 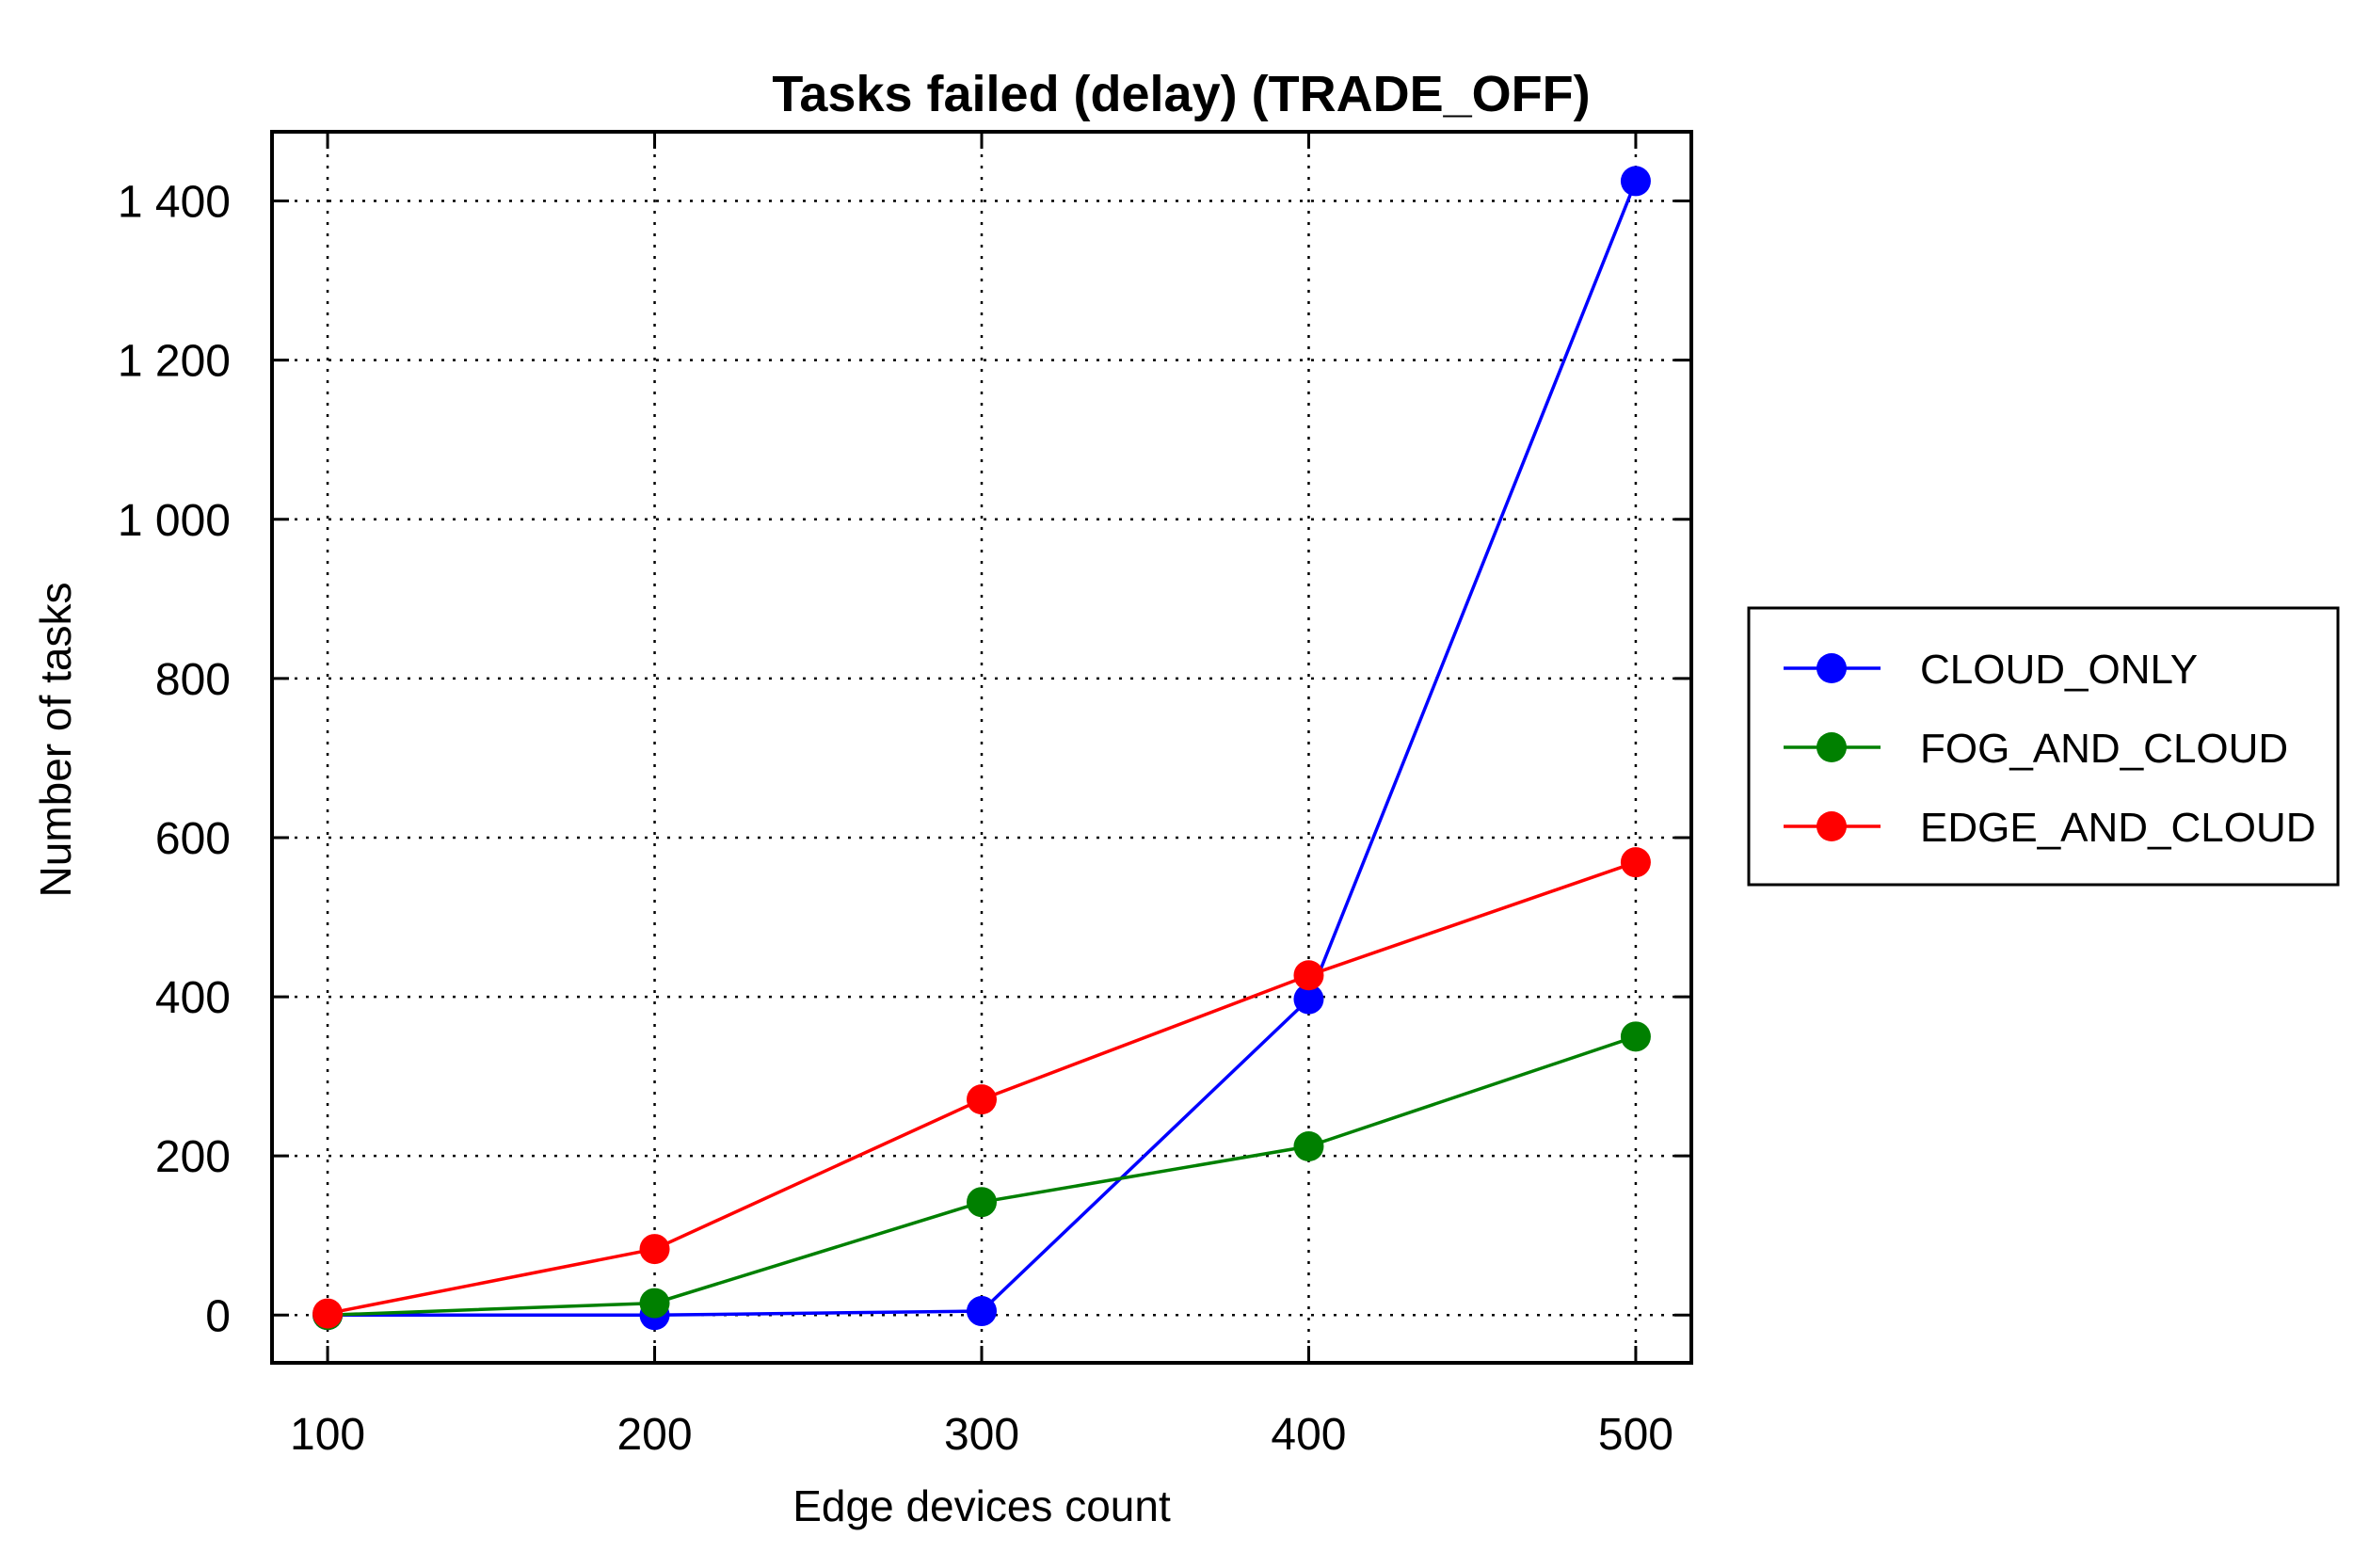 I want to click on y-tick-label: 800, so click(x=193, y=680).